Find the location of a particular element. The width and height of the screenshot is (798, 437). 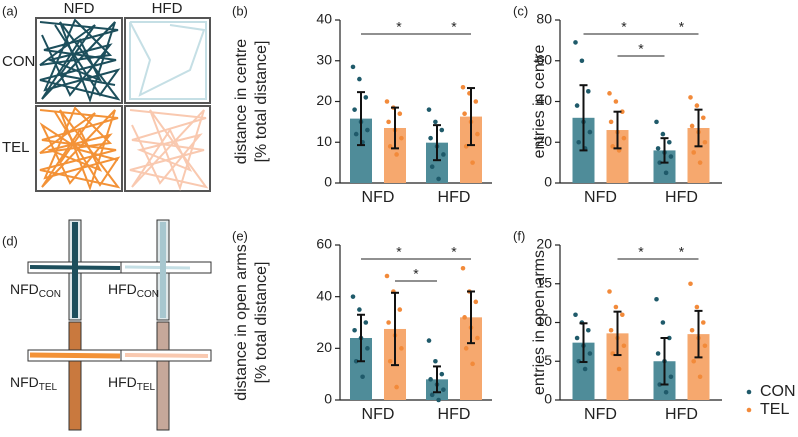

row-label: CON is located at coordinates (18, 61).